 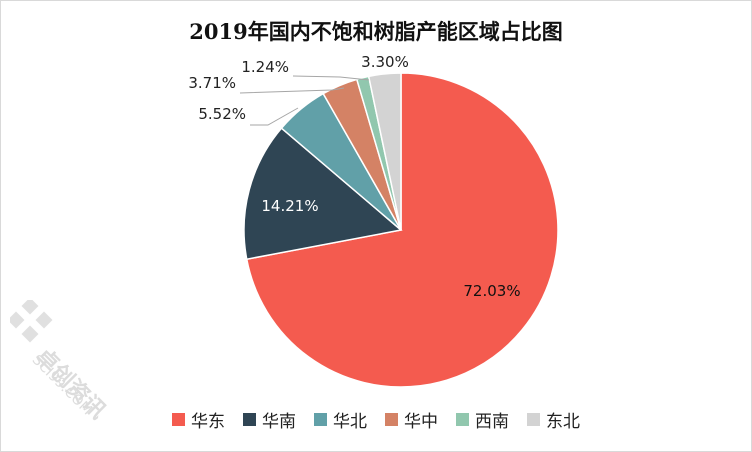 I want to click on legend-label: 华北, so click(x=350, y=422).